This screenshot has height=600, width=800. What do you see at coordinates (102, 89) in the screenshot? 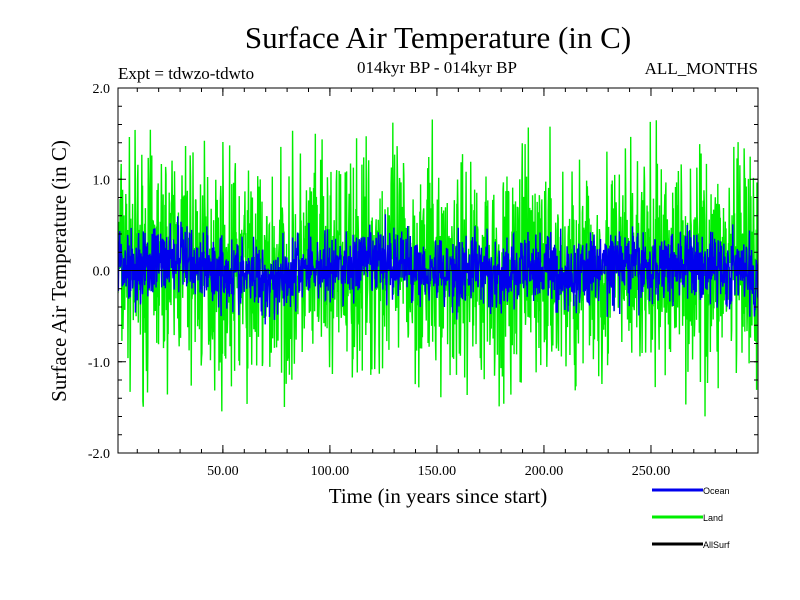
I see `y-tick-label: 2.0` at bounding box center [102, 89].